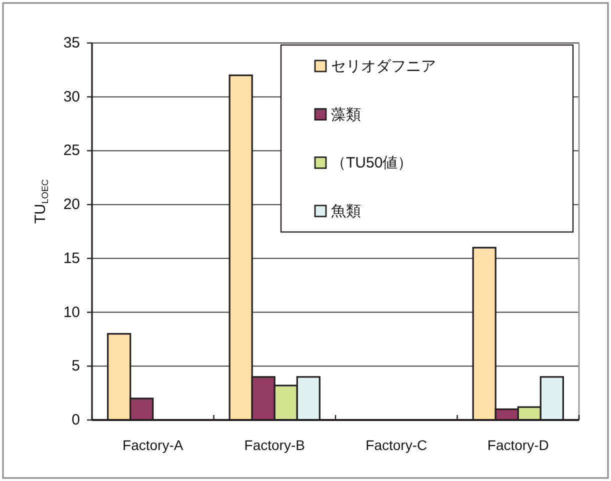 This screenshot has width=611, height=481. What do you see at coordinates (71, 205) in the screenshot?
I see `y-tick-label: 20` at bounding box center [71, 205].